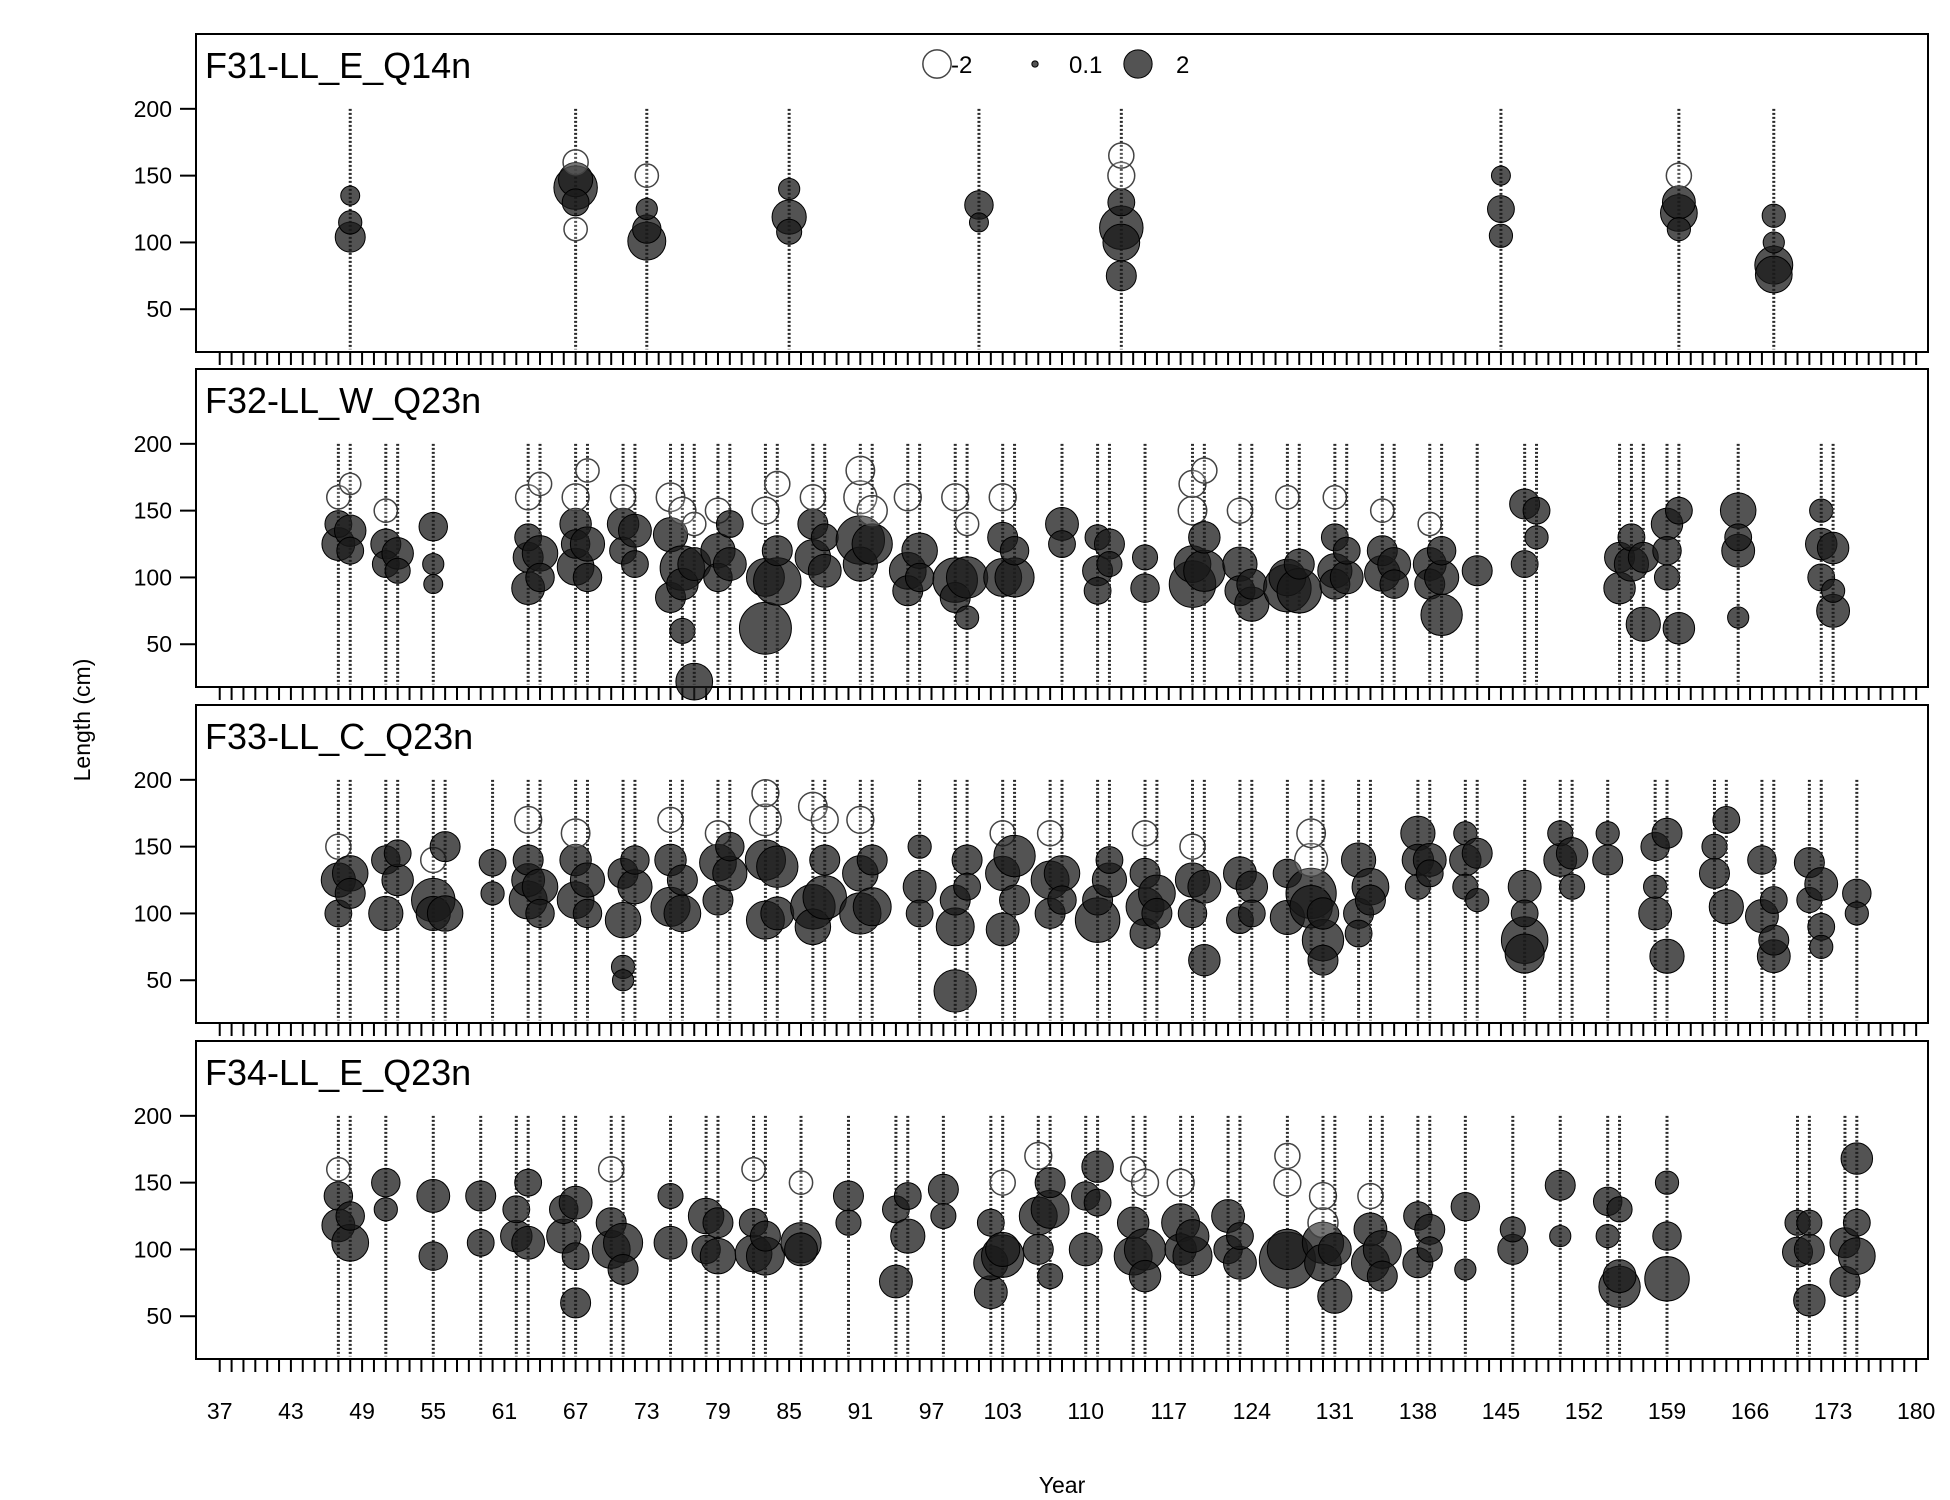  What do you see at coordinates (291, 1411) in the screenshot?
I see `x-tick-label: 43` at bounding box center [291, 1411].